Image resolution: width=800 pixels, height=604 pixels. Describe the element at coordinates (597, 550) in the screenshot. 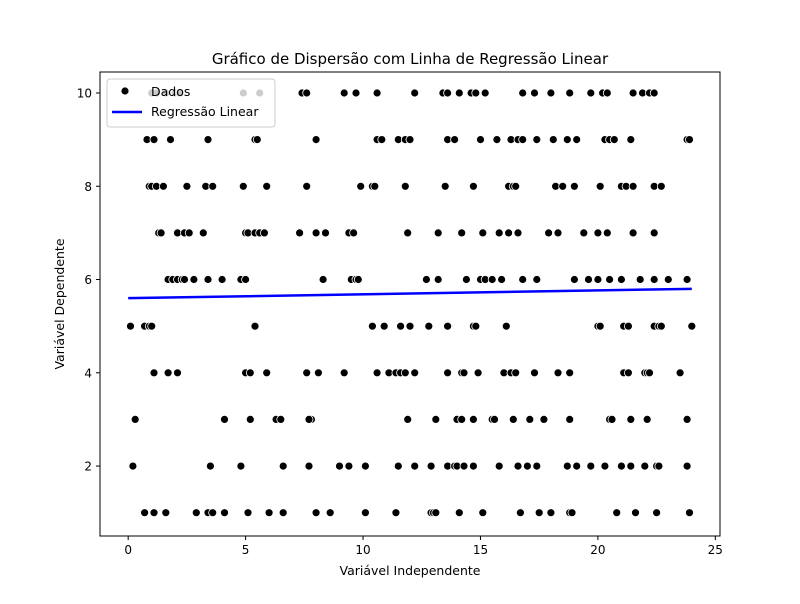

I see `x-tick-label: 20` at that location.